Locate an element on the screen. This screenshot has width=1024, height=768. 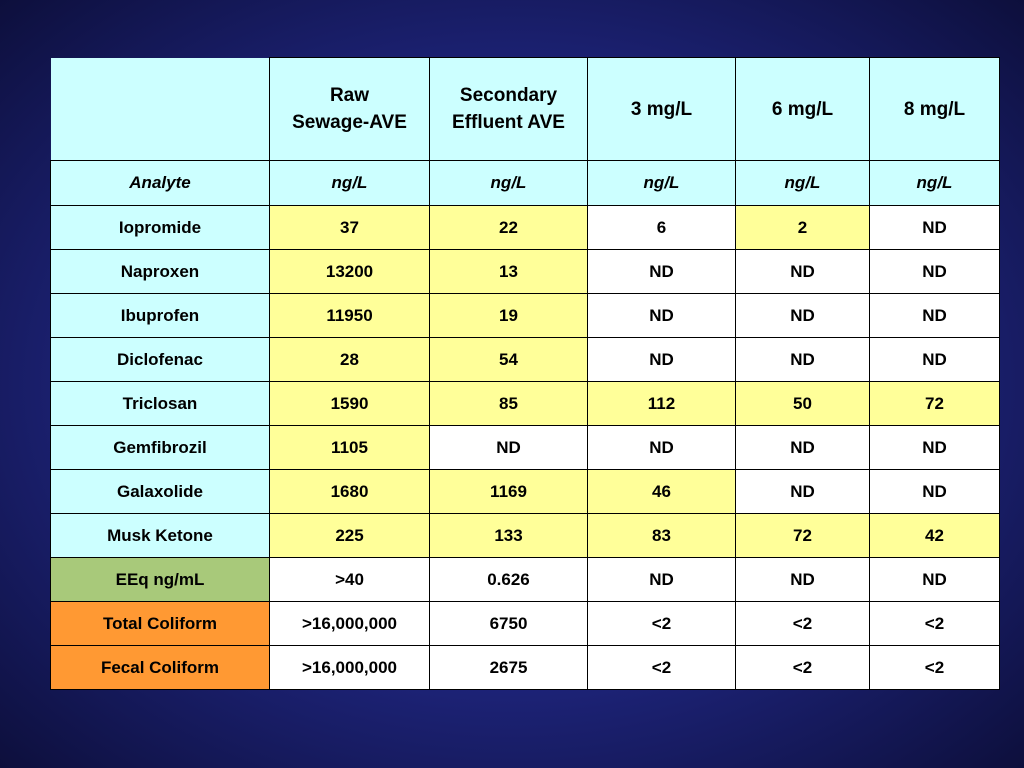
table-row: Diclofenac 28 54 ND ND ND is located at coordinates (525, 359).